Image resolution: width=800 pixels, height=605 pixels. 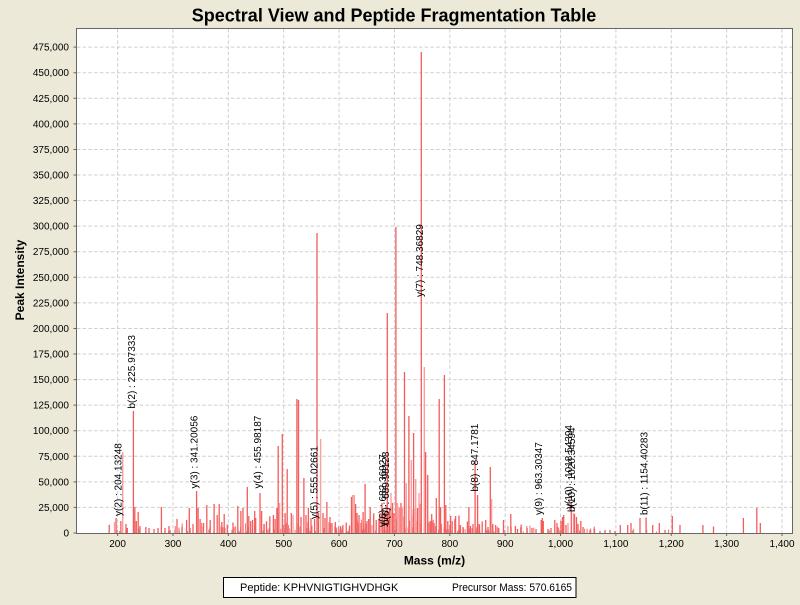 I want to click on svg-text: b(10) : 1020.34594, so click(x=572, y=469).